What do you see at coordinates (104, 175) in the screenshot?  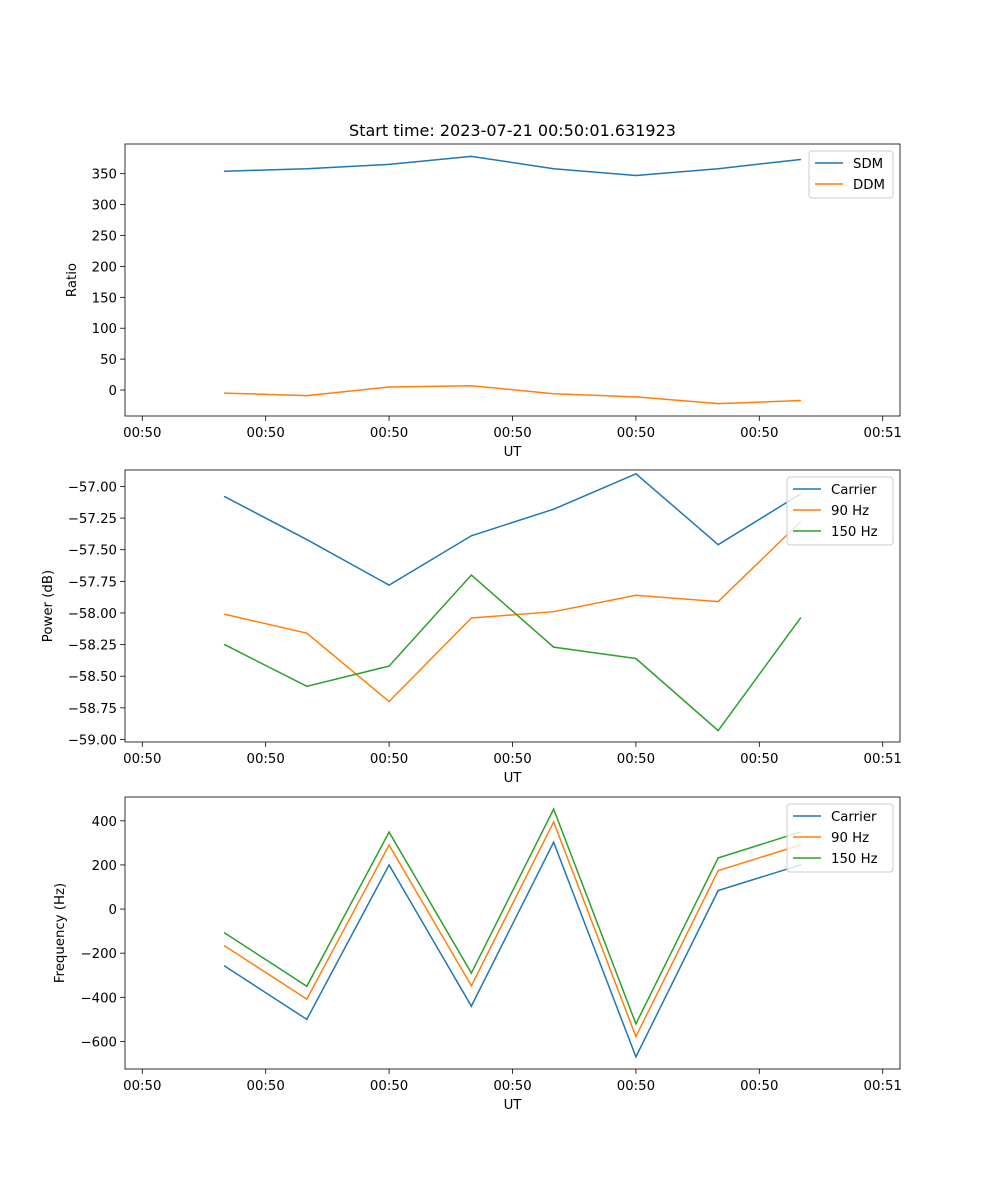 I see `y-tick-label: 350` at bounding box center [104, 175].